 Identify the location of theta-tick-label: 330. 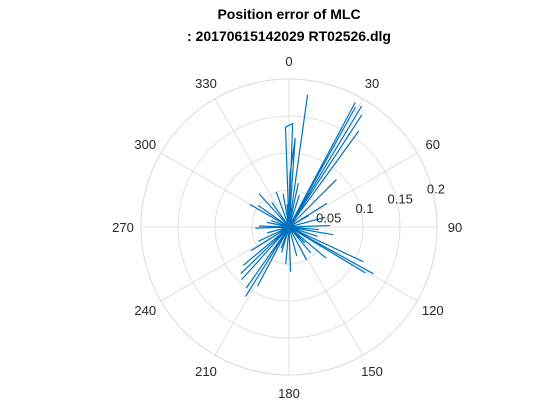
(206, 83).